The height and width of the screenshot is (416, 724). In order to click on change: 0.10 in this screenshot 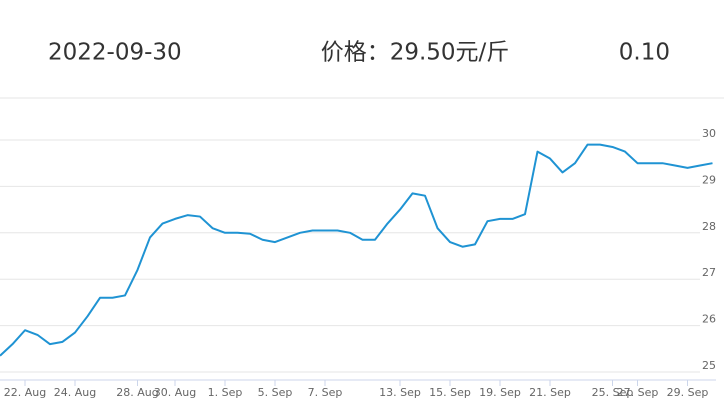, I will do `click(644, 53)`.